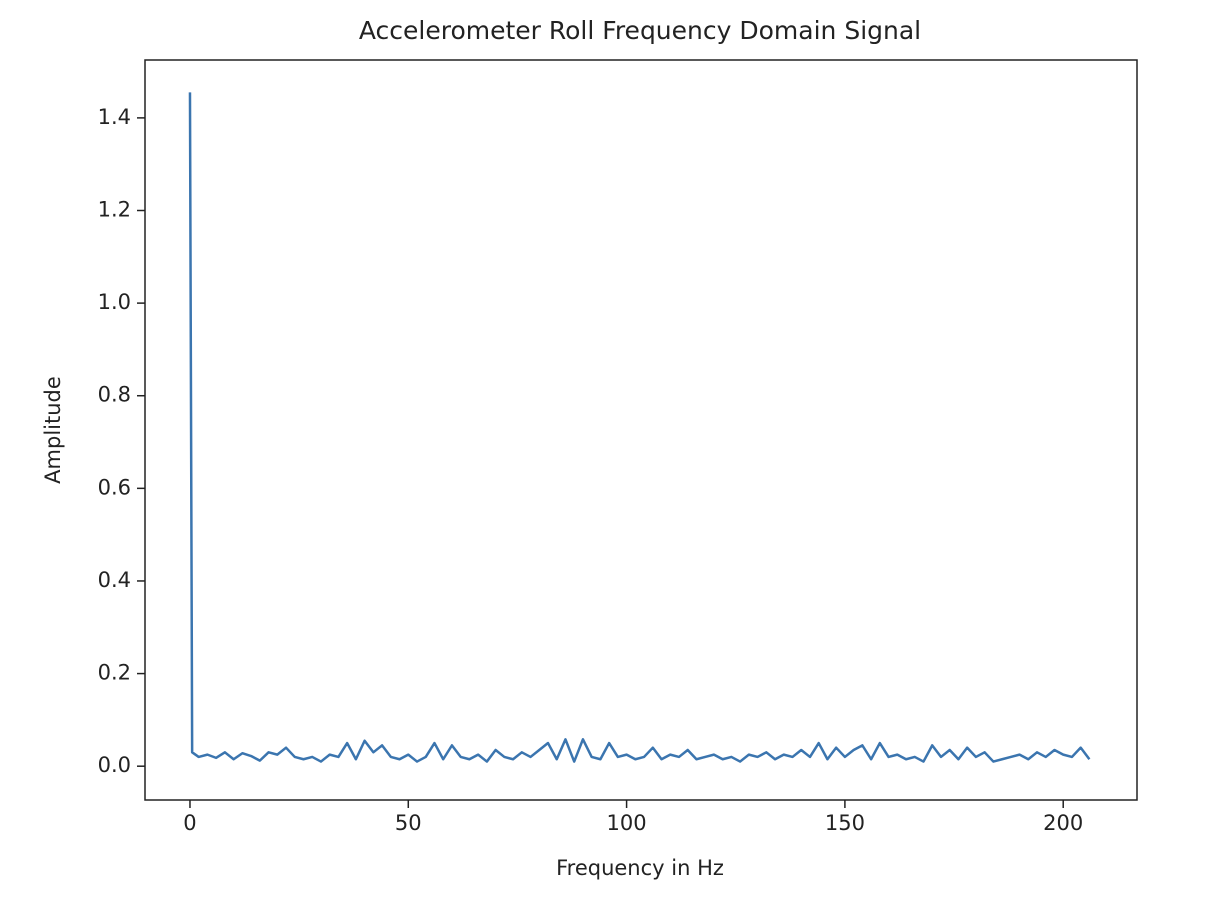  What do you see at coordinates (1063, 823) in the screenshot?
I see `x-tick-label: 200` at bounding box center [1063, 823].